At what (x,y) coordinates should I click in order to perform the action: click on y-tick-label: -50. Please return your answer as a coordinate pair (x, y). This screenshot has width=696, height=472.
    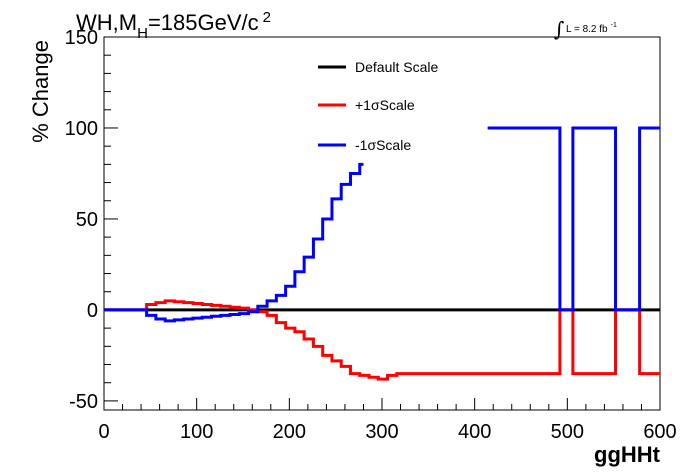
    Looking at the image, I should click on (83, 402).